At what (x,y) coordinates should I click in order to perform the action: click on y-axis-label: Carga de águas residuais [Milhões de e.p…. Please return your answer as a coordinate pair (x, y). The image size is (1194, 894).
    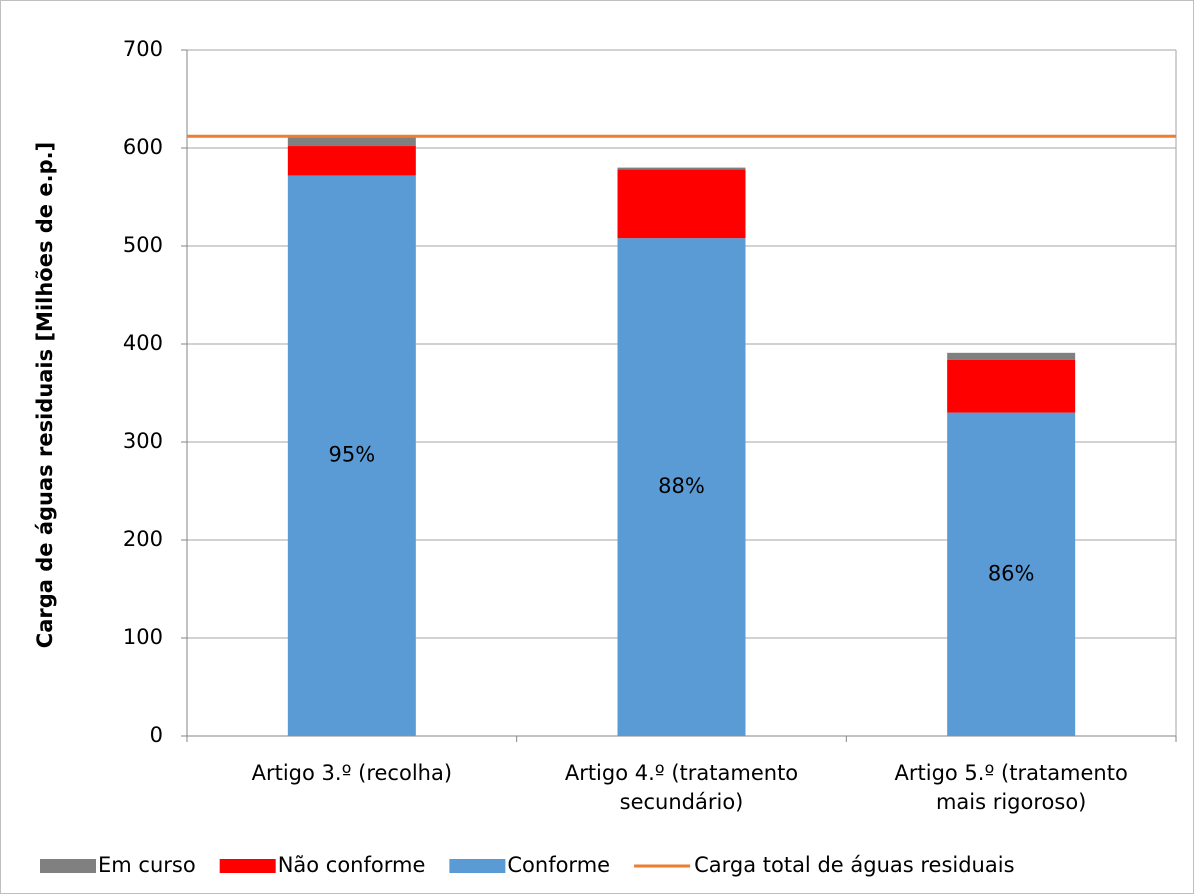
    Looking at the image, I should click on (45, 395).